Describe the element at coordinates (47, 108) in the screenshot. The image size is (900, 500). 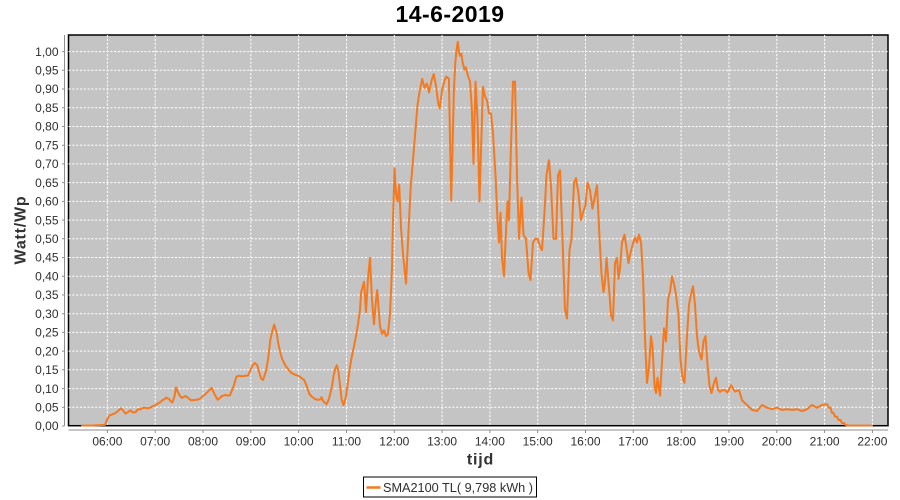
I see `svg-text: 0,85` at that location.